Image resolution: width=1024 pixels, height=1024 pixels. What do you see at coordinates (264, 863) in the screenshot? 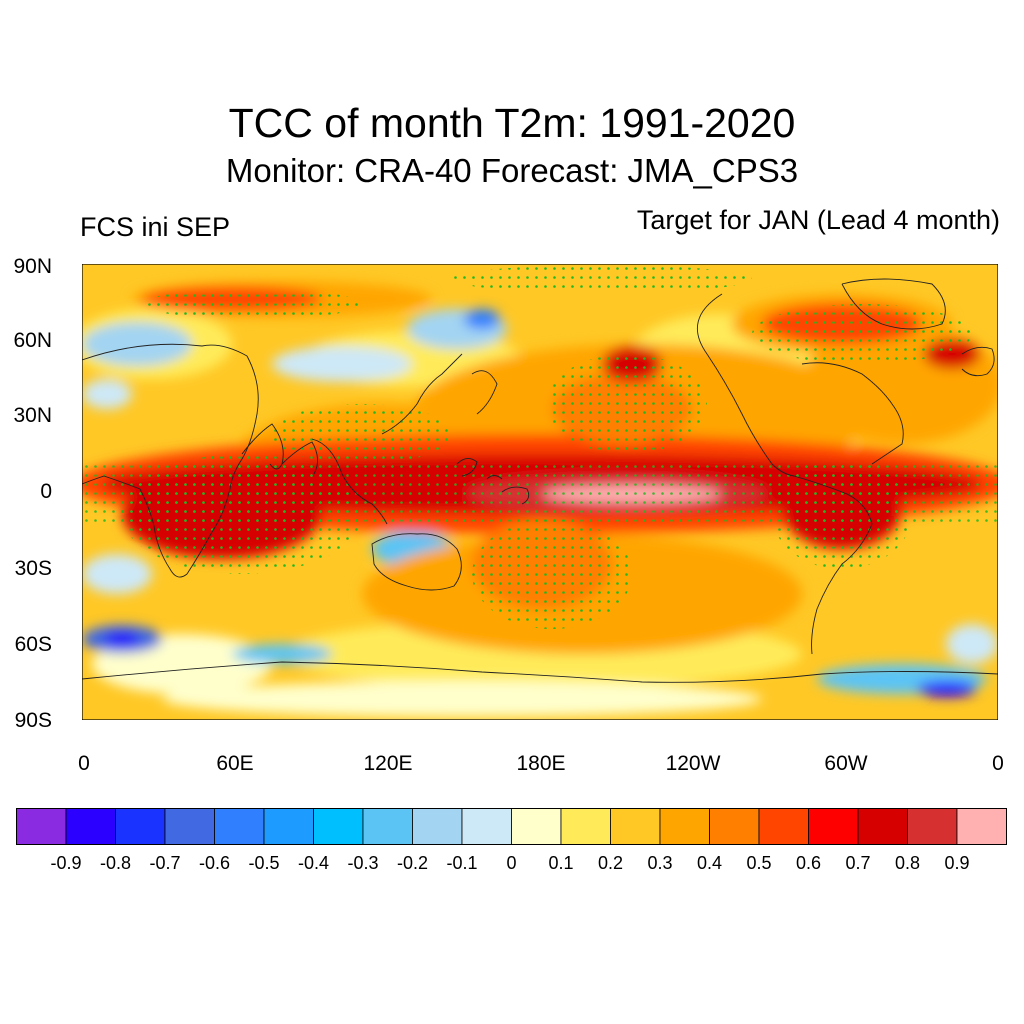
I see `colorbar-label: -0.5` at bounding box center [264, 863].